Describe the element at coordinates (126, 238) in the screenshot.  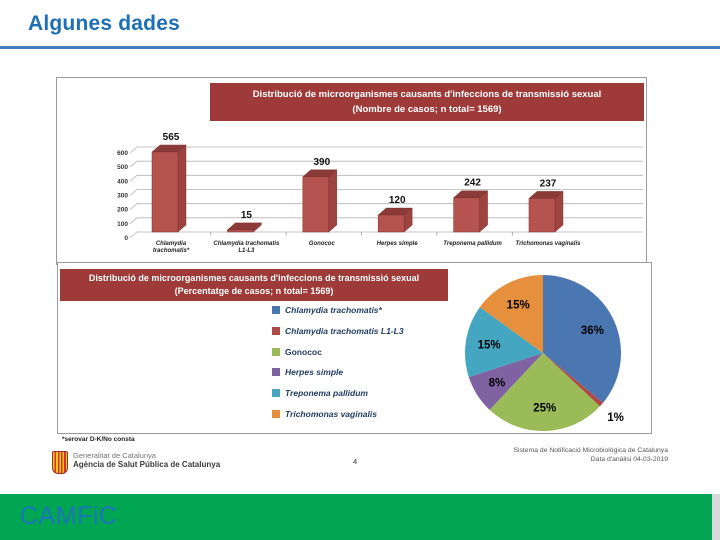
I see `y-tick-label-0: 0` at that location.